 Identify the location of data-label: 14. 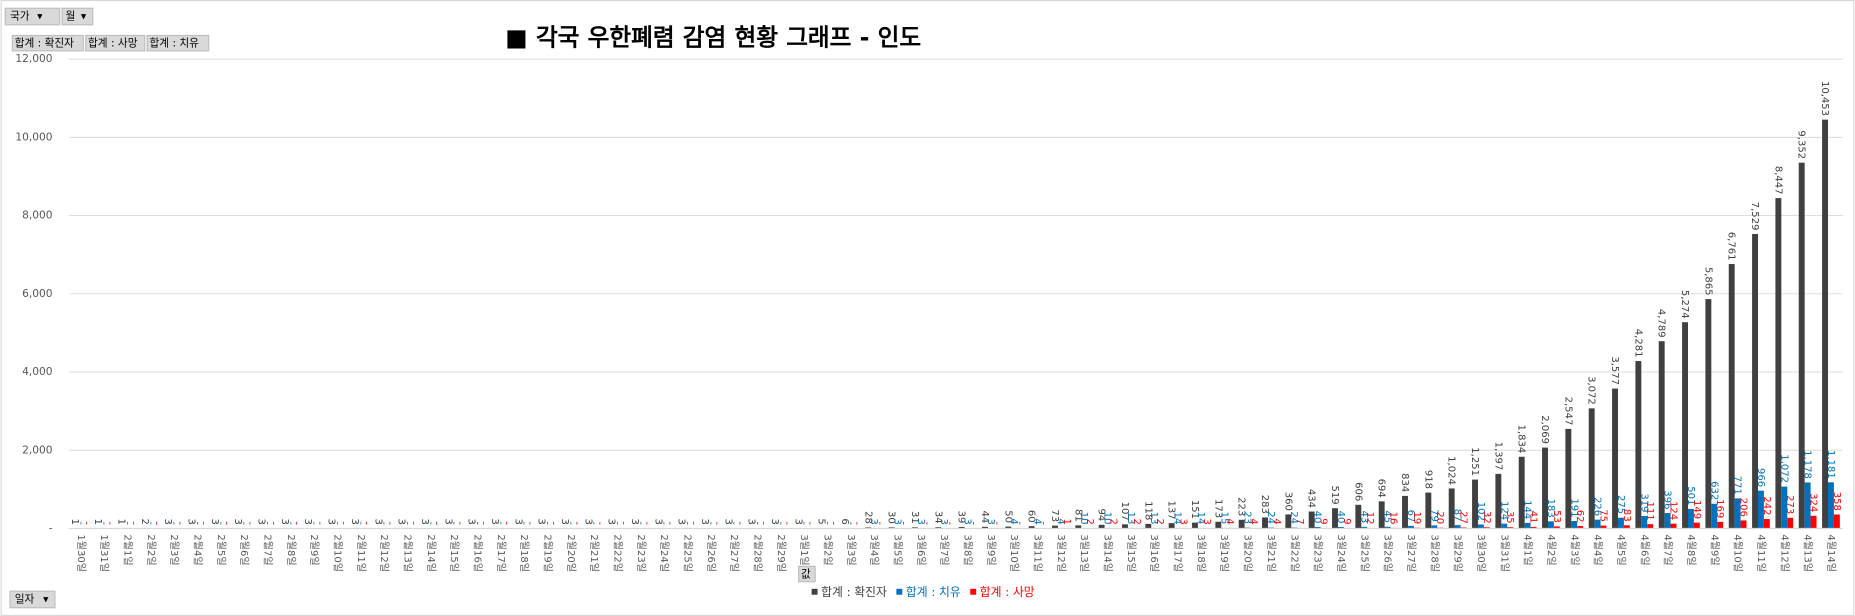
(1200, 518).